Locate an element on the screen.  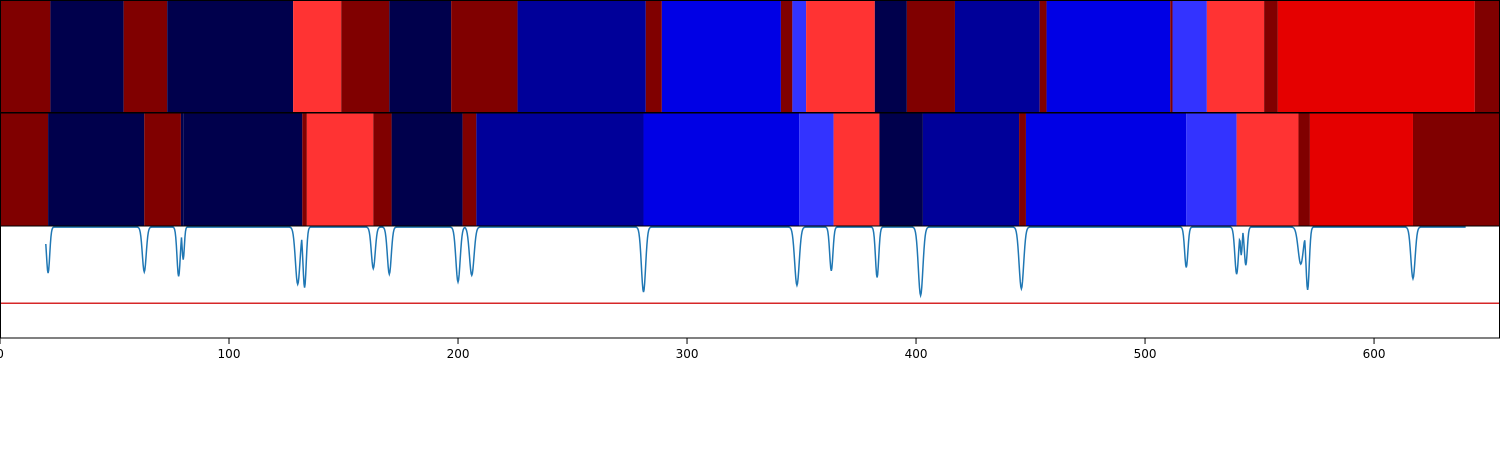
x-tick-label-1: 100 is located at coordinates (229, 354).